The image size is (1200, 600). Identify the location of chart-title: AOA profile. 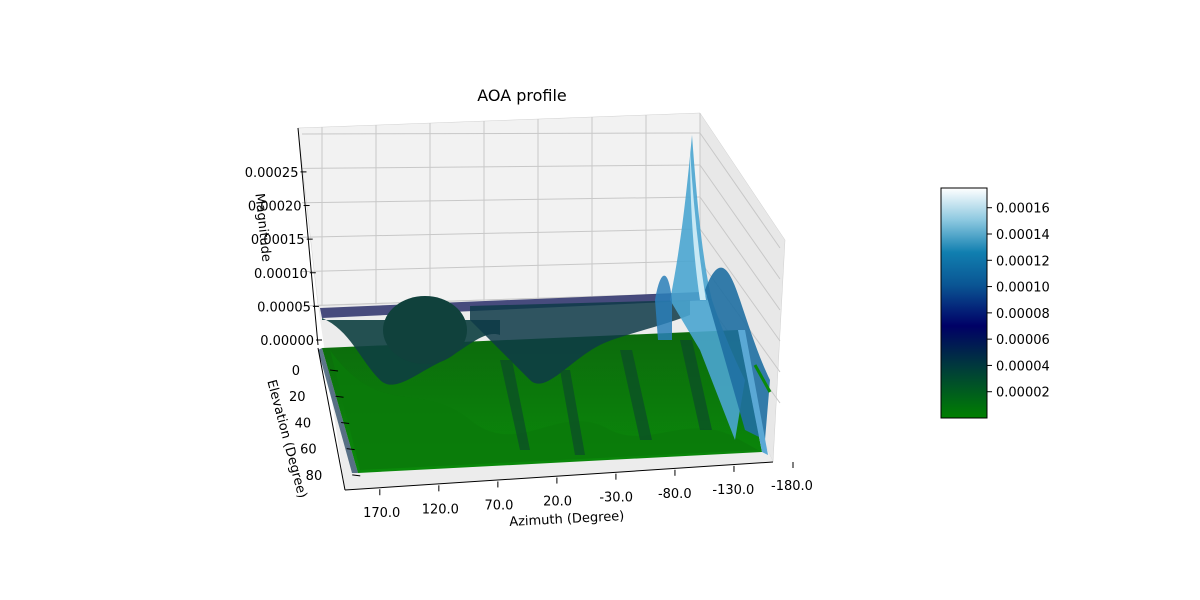
(522, 95).